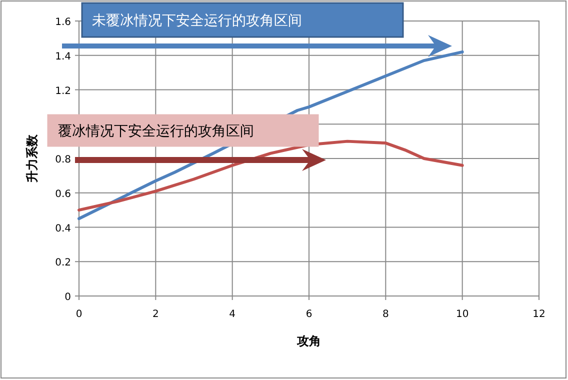  What do you see at coordinates (308, 341) in the screenshot?
I see `x-axis-title: 攻角` at bounding box center [308, 341].